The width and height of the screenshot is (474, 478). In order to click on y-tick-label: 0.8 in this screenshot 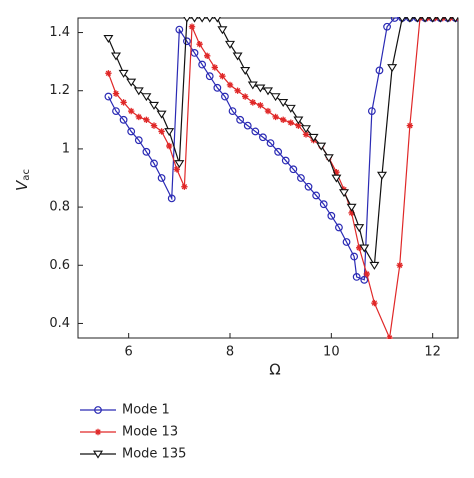, I will do `click(59, 207)`.